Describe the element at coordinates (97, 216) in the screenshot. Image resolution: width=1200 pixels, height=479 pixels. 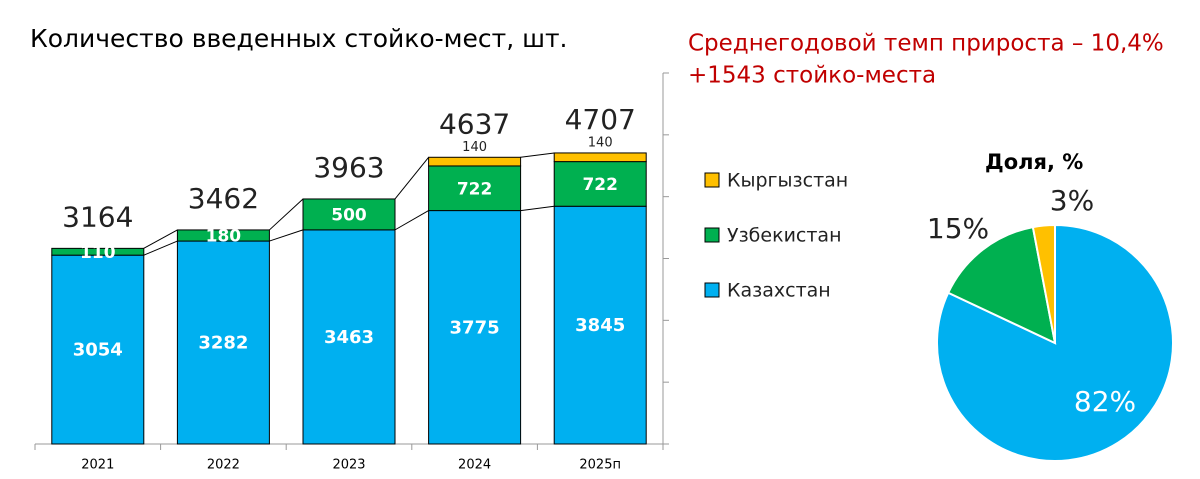
I see `total-label: 3164` at that location.